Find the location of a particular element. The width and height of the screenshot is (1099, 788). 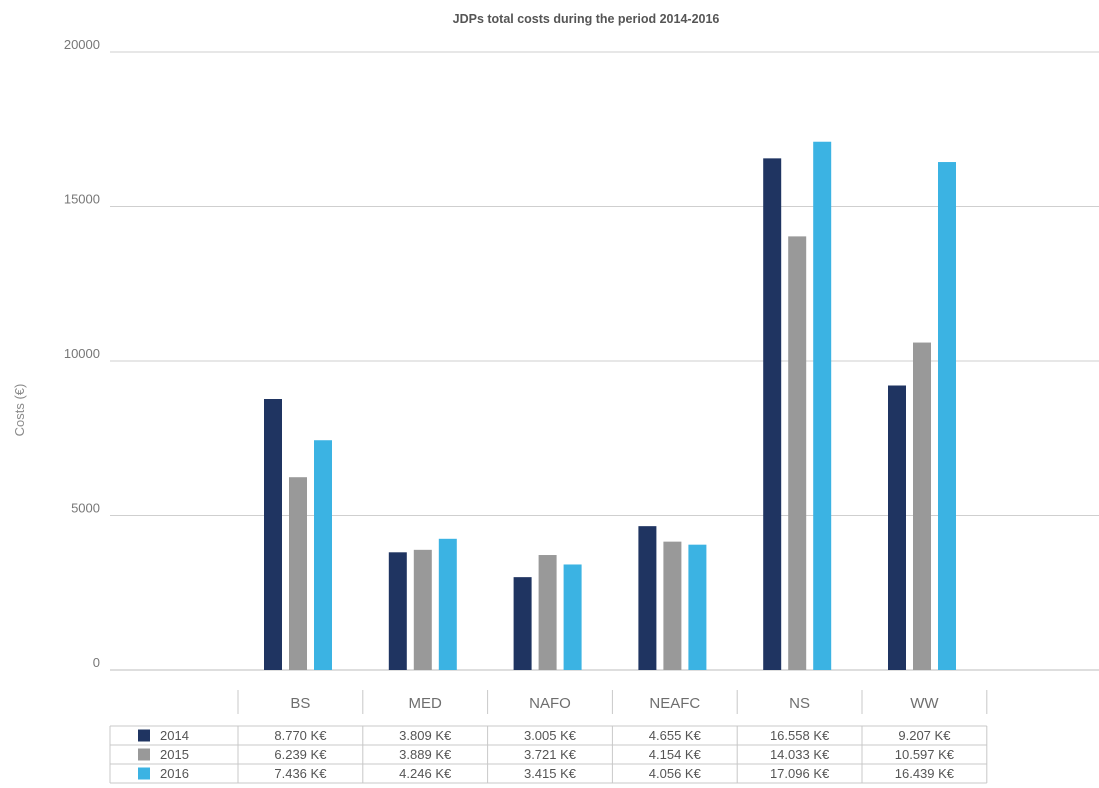

table-cell: 14.033 K€ is located at coordinates (800, 754).